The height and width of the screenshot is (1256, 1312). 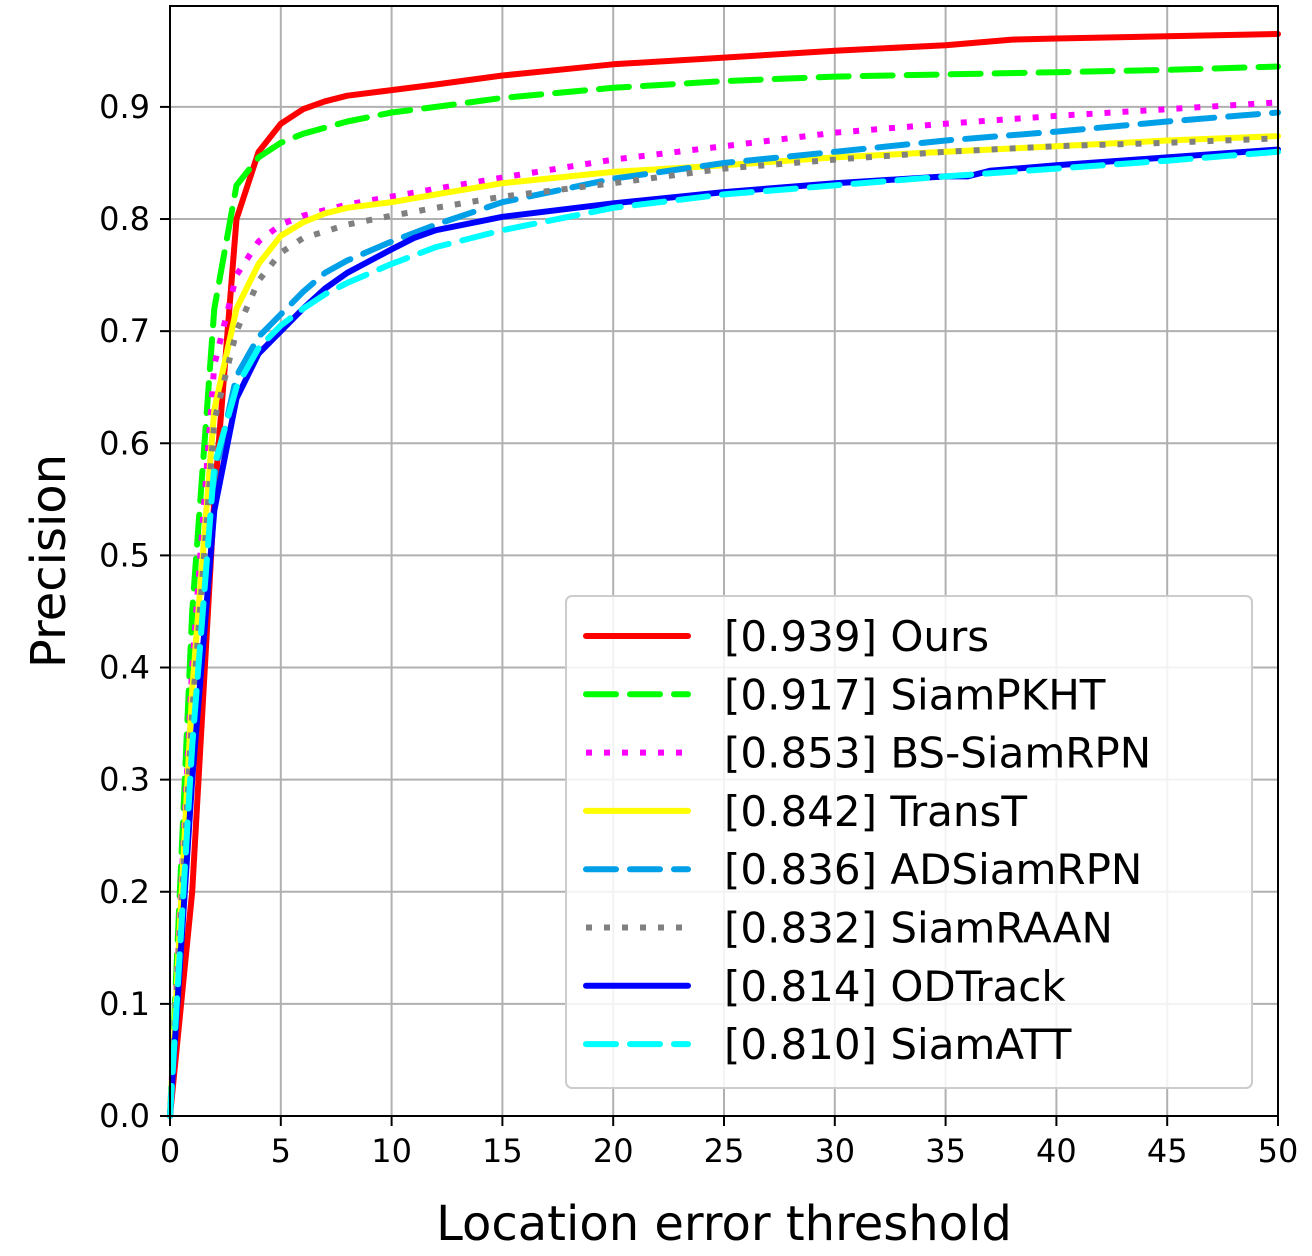 I want to click on x-tick-label: 5, so click(x=281, y=1151).